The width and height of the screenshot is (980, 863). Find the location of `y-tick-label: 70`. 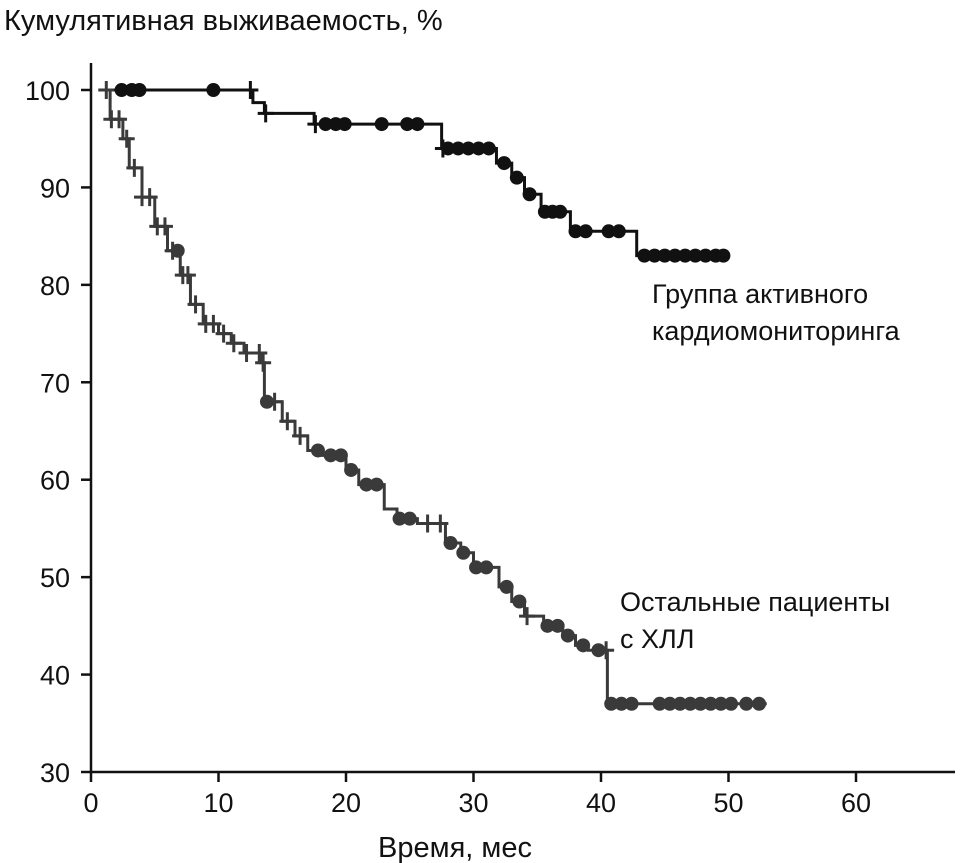

y-tick-label: 70 is located at coordinates (55, 383).